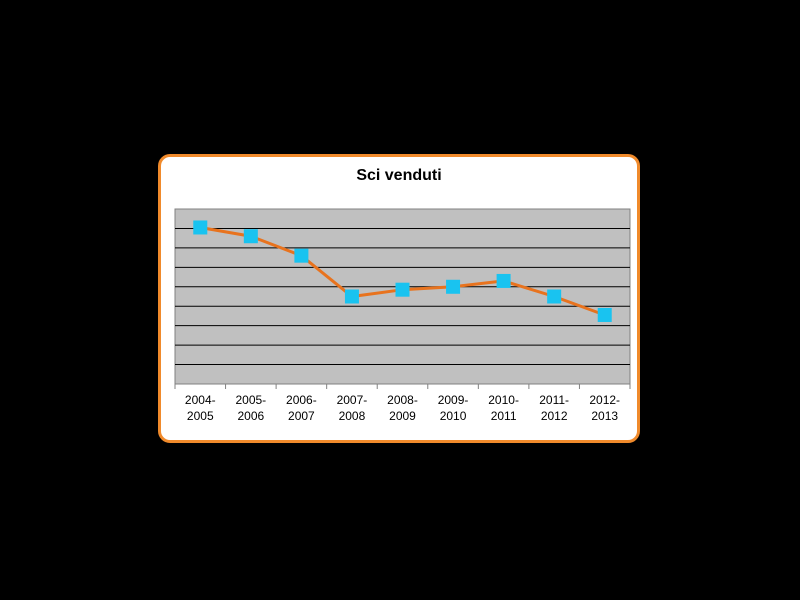 The image size is (800, 600). What do you see at coordinates (402, 408) in the screenshot?
I see `x-tick-label: 2008-2009` at bounding box center [402, 408].